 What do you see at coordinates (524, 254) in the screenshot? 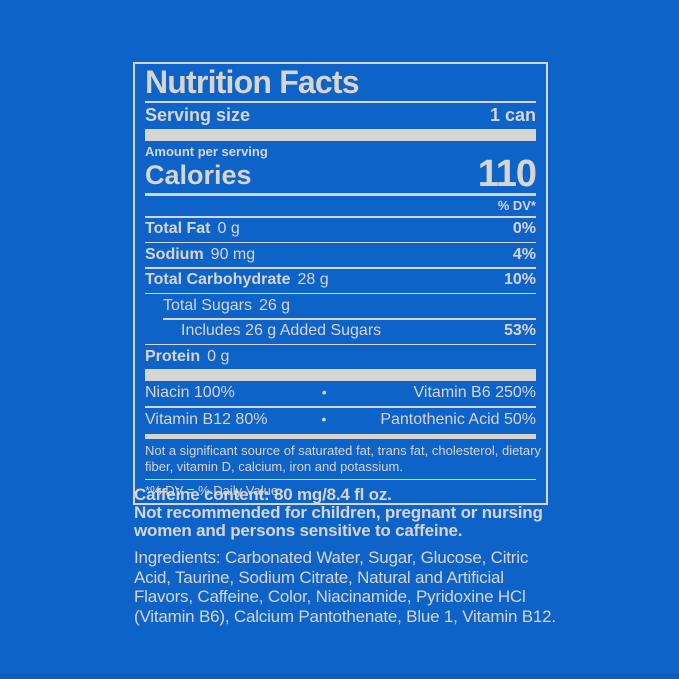
I see `nutrient-dv: 4%` at bounding box center [524, 254].